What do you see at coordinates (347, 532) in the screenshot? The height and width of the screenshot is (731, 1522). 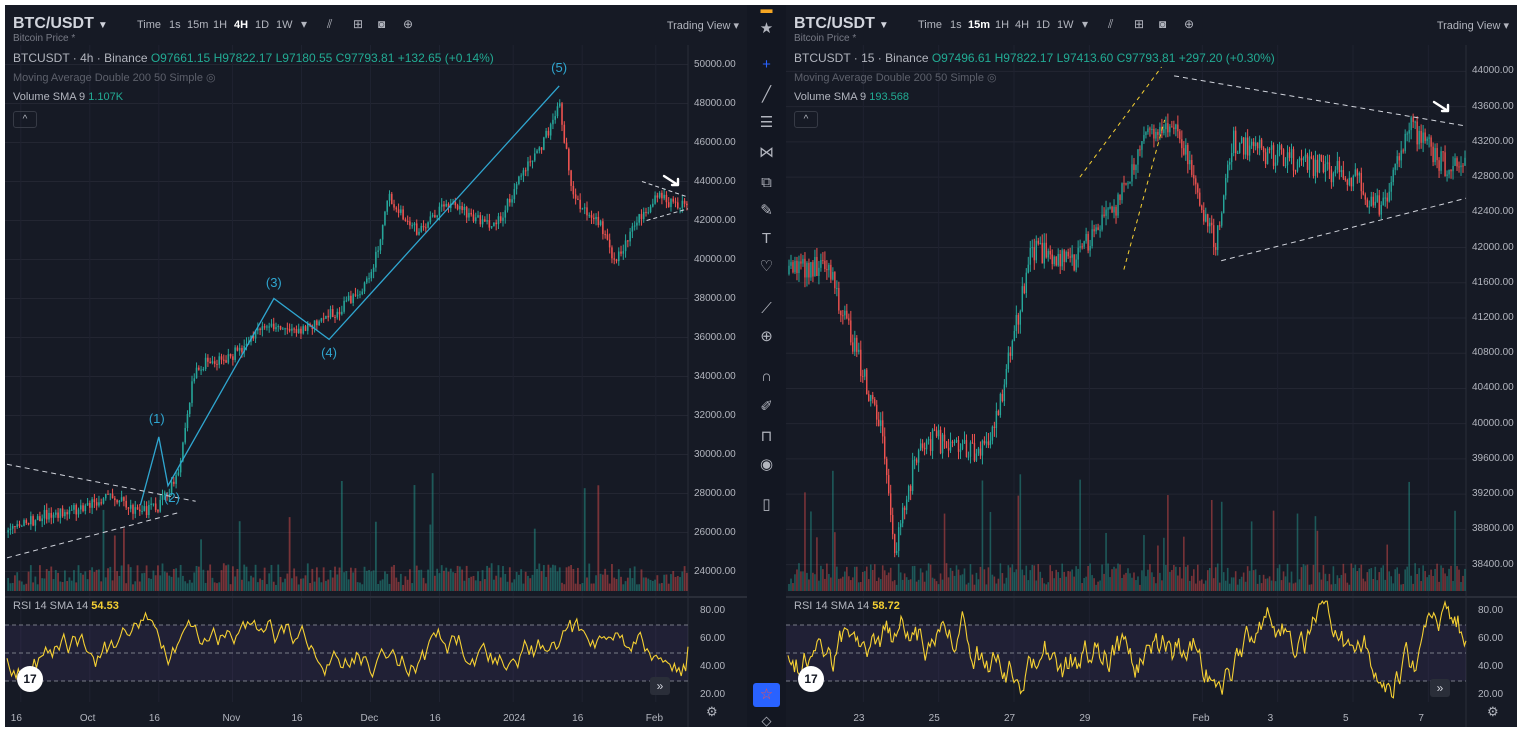 I see `volume-bars` at bounding box center [347, 532].